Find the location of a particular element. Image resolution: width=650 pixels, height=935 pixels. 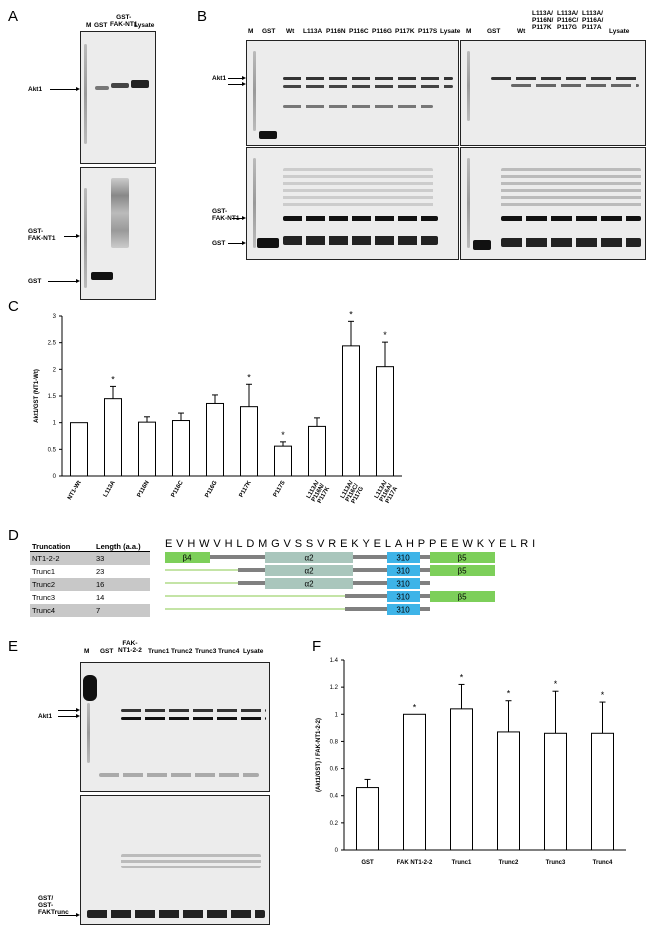

y-tick-label: 1.4 is located at coordinates (334, 661).